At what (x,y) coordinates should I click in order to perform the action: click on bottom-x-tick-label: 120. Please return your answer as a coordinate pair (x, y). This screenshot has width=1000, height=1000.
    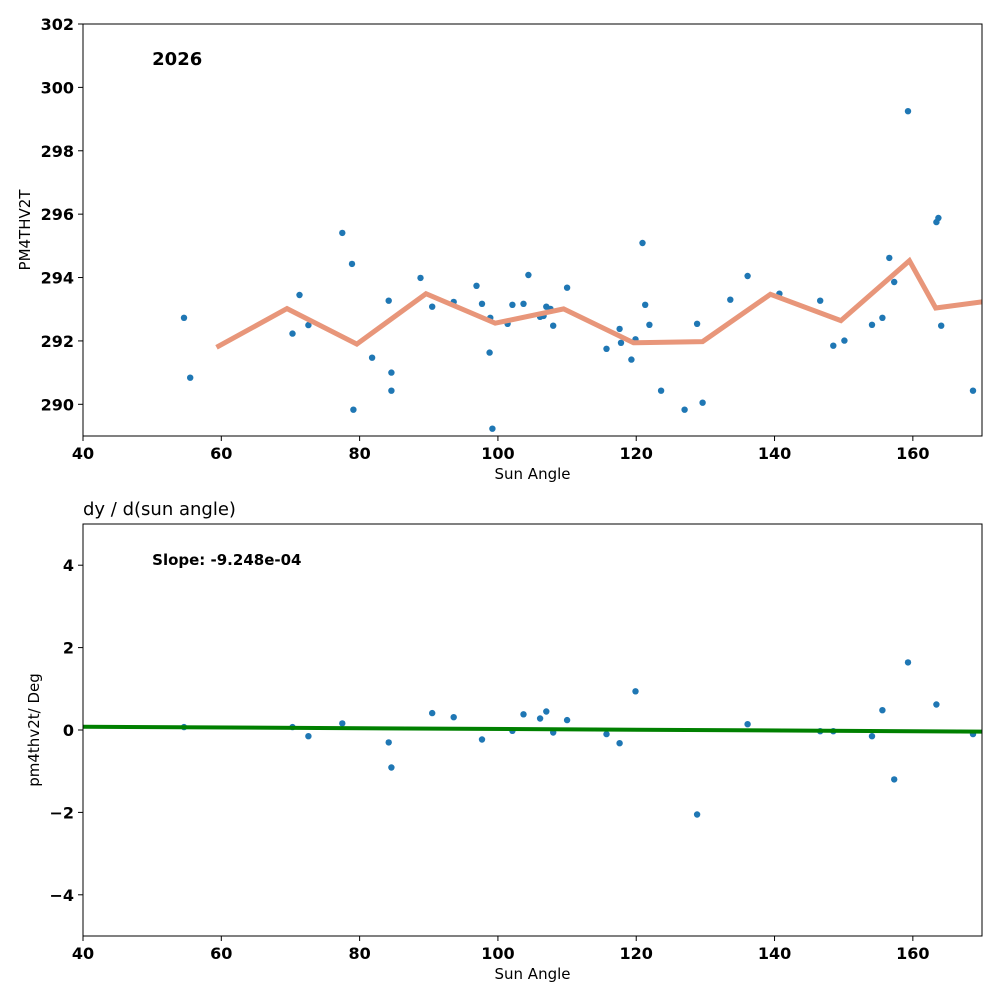
    Looking at the image, I should click on (636, 953).